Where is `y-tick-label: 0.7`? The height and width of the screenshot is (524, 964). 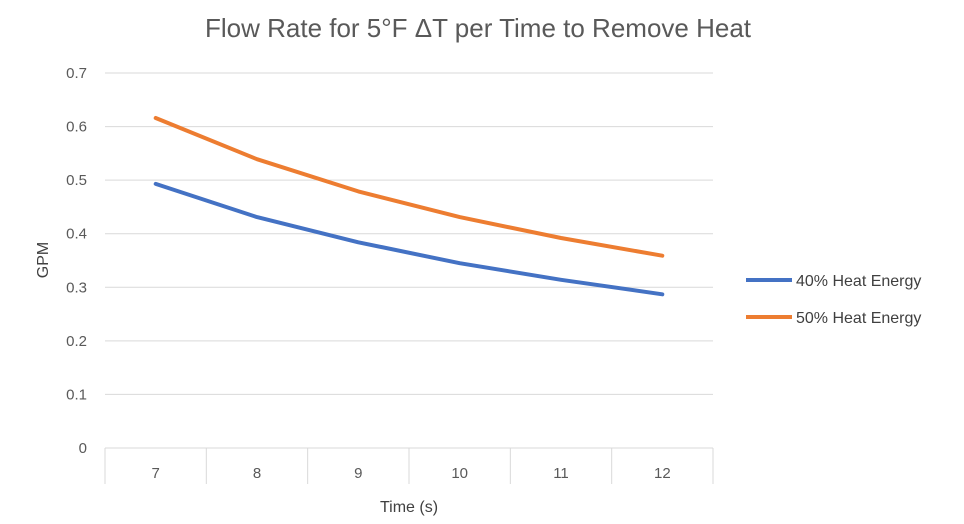
y-tick-label: 0.7 is located at coordinates (76, 73).